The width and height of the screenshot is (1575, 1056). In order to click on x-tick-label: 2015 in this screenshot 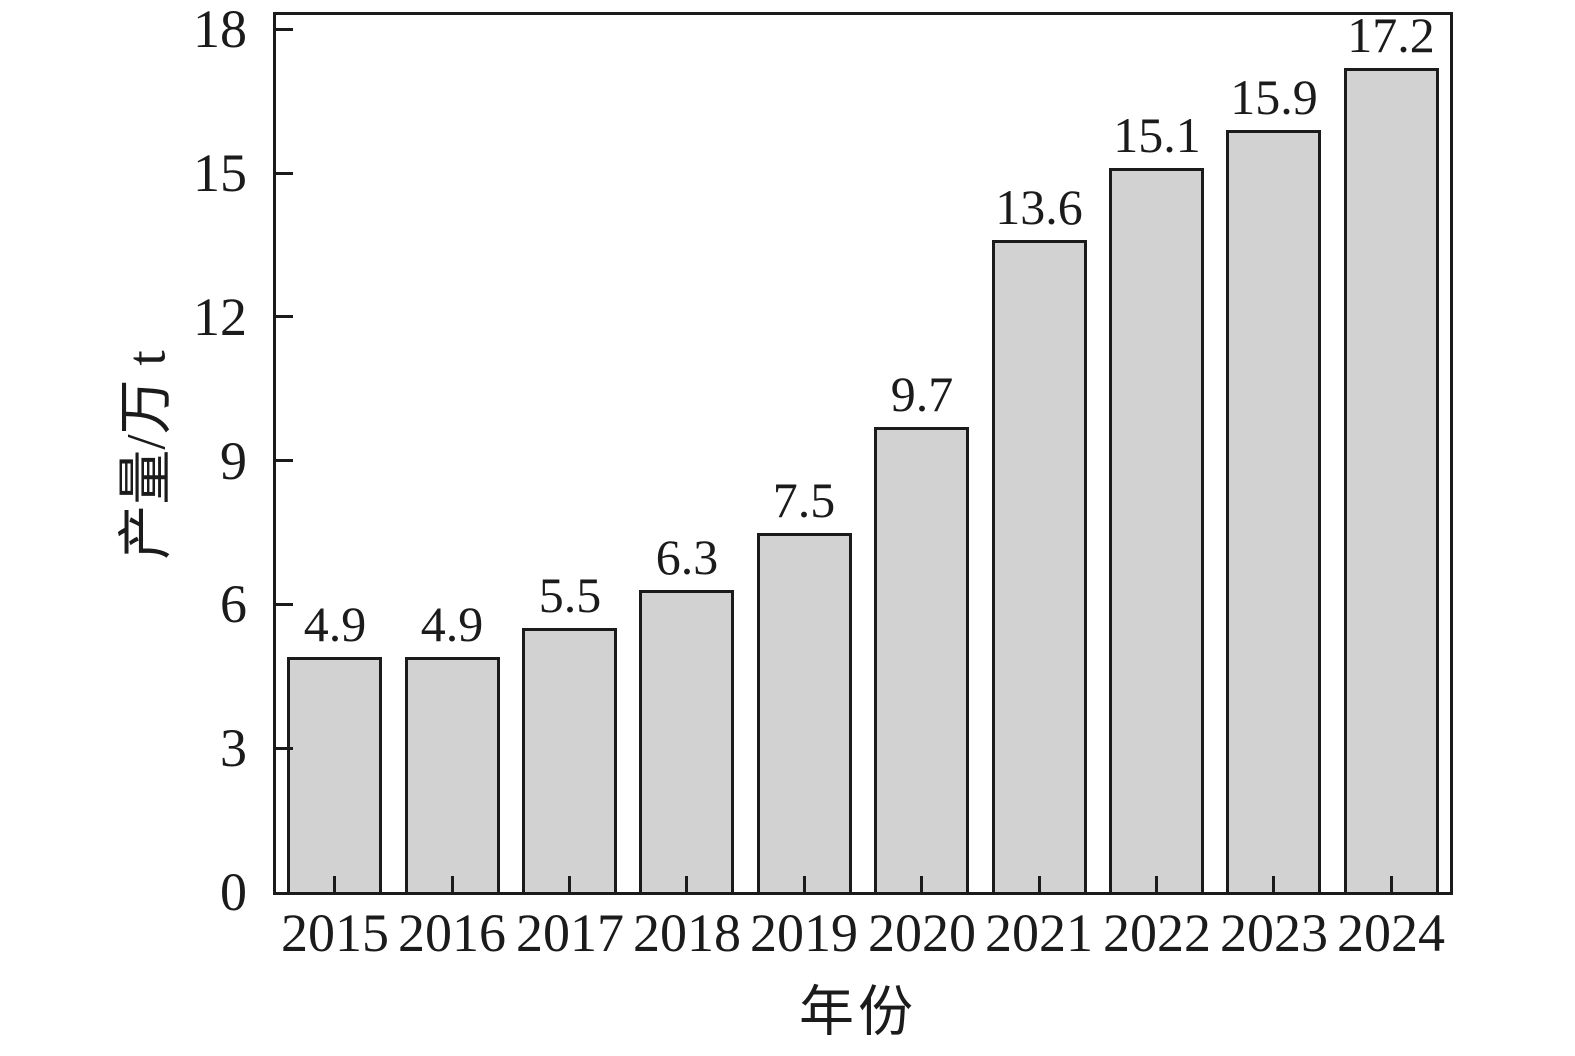, I will do `click(335, 933)`.